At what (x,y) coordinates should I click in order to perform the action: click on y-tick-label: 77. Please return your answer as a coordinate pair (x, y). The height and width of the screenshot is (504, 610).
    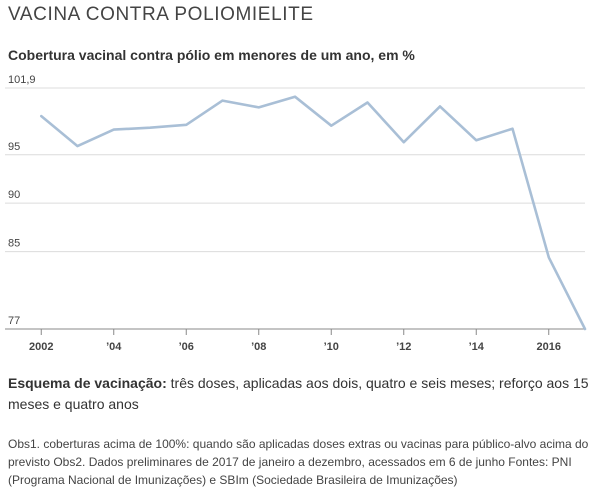
    Looking at the image, I should click on (14, 321).